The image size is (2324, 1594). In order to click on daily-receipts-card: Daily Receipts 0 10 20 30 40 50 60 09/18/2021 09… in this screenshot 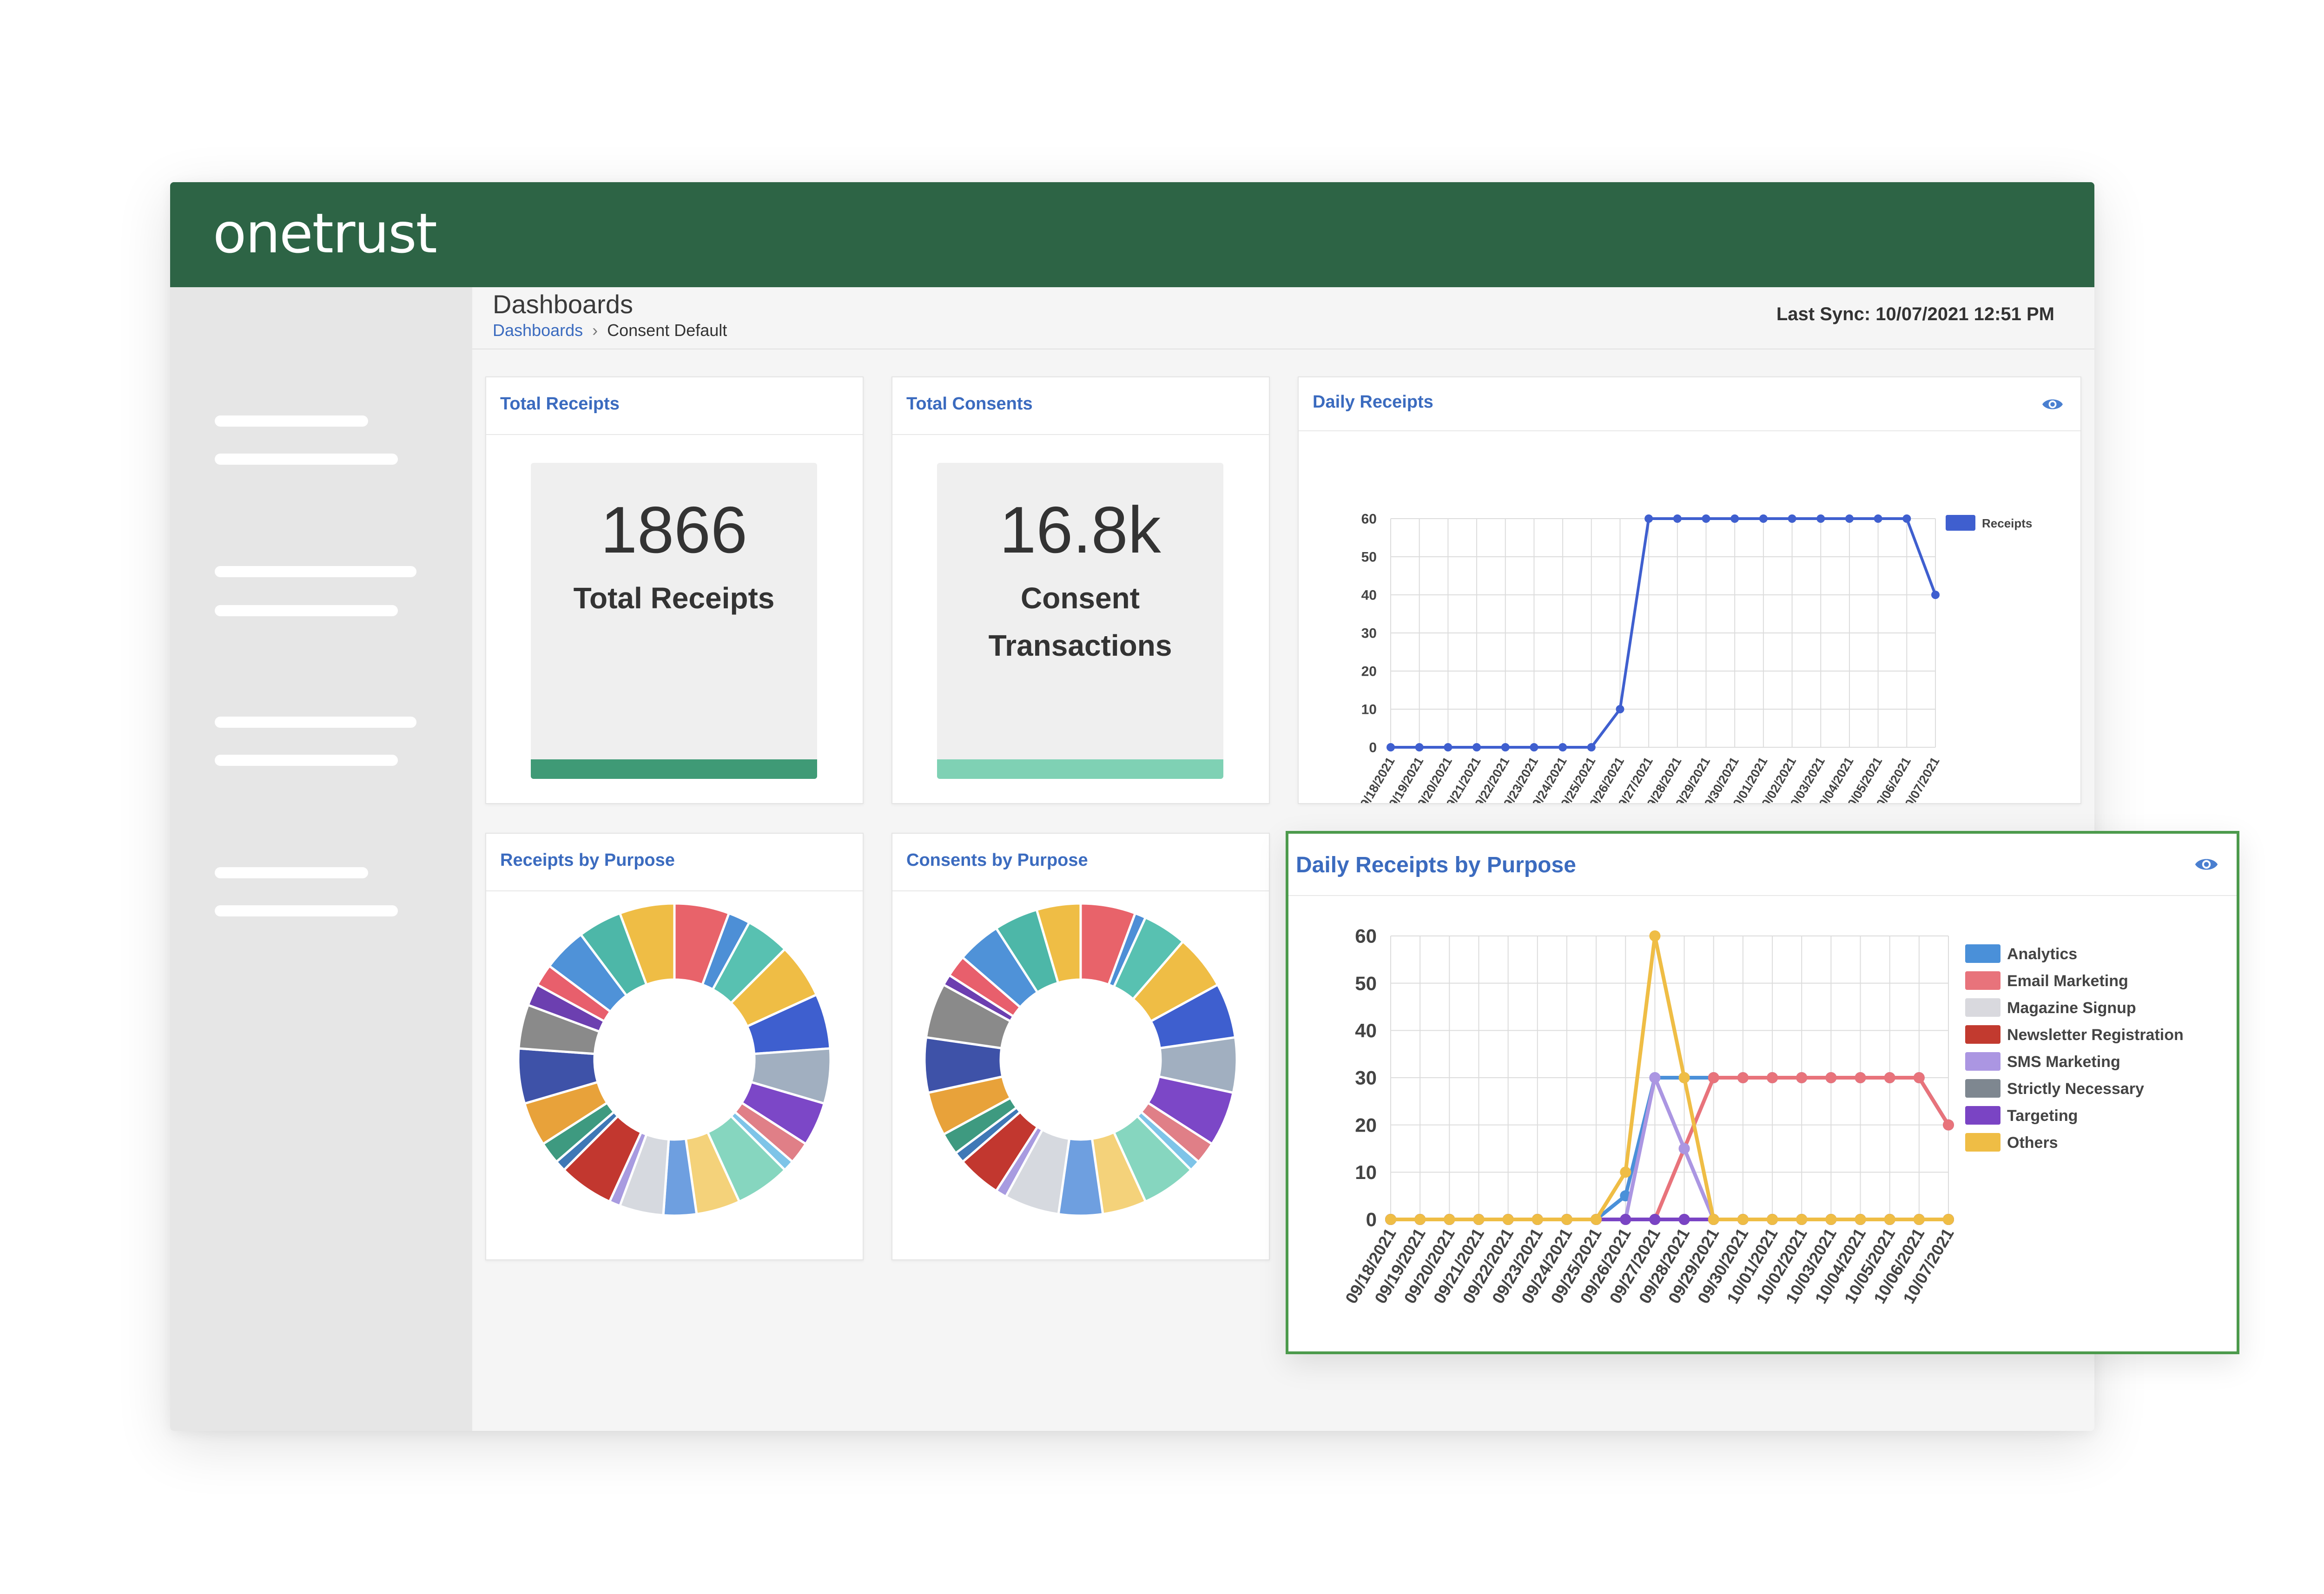, I will do `click(1689, 590)`.